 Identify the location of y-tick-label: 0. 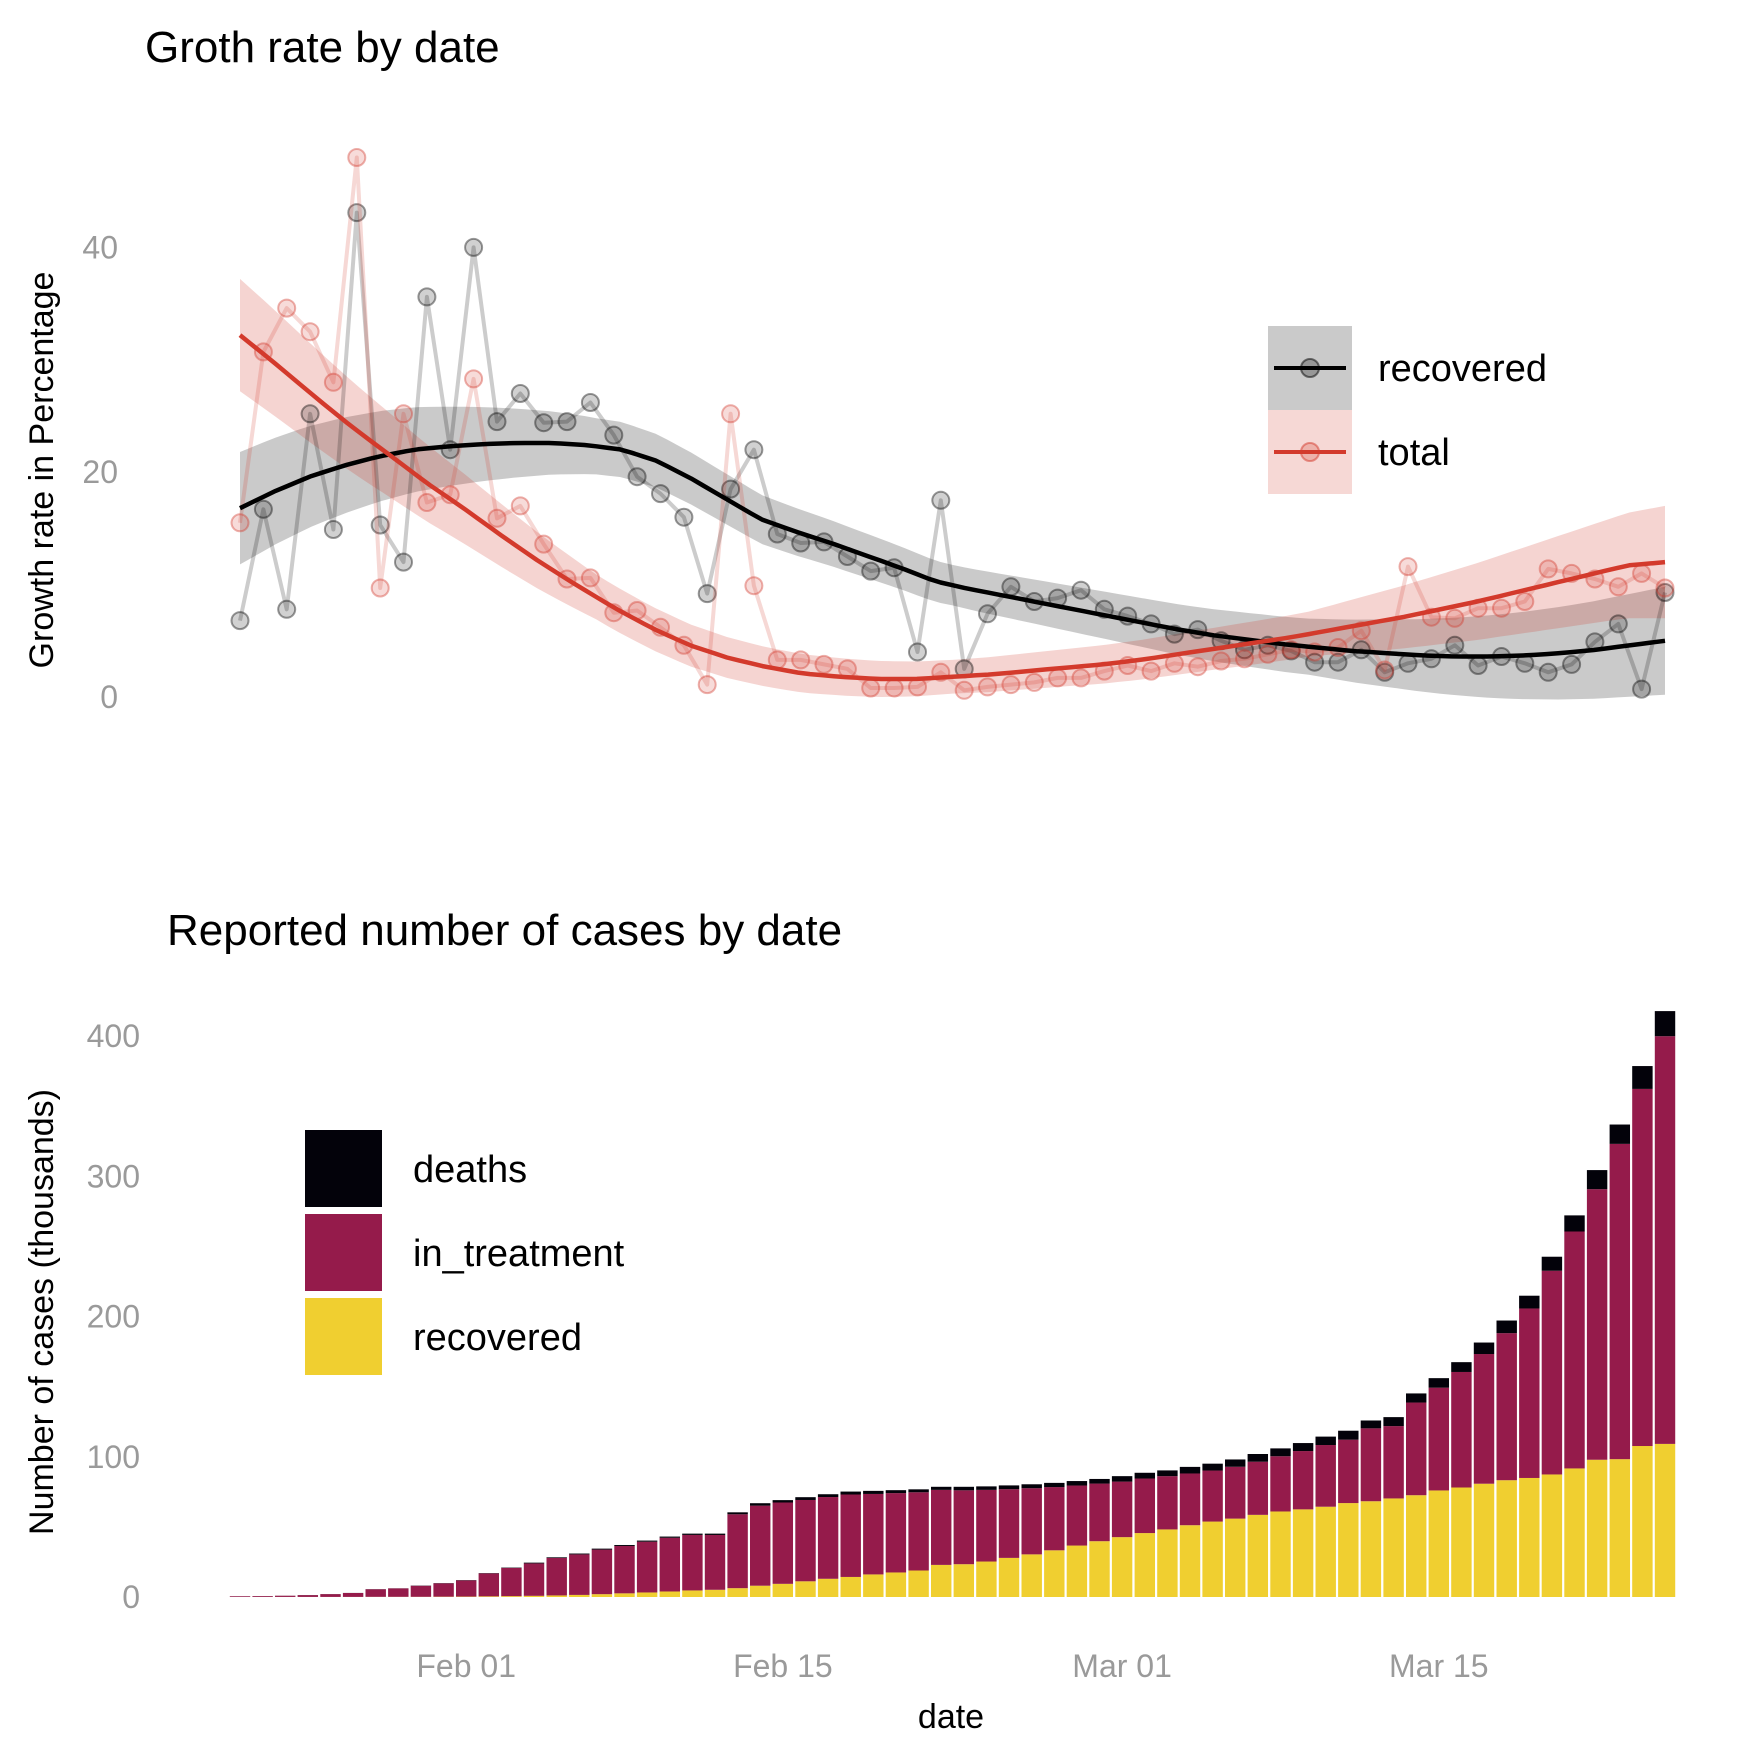
(131, 1597).